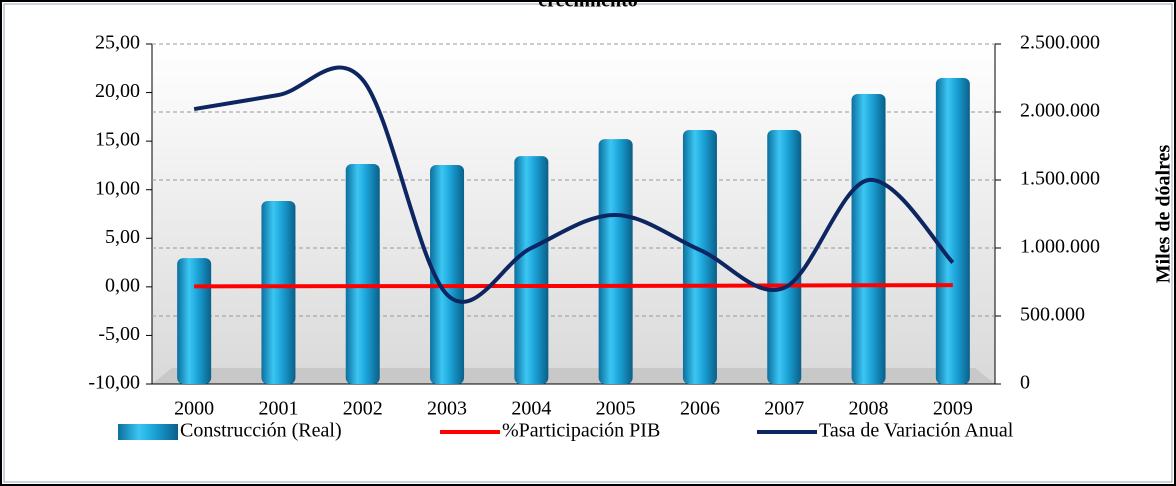 This screenshot has height=486, width=1176. I want to click on chart-title: crecimiento, so click(588, 6).